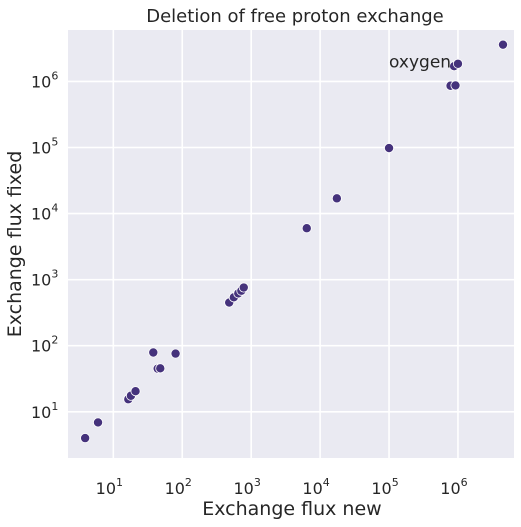 Image resolution: width=521 pixels, height=527 pixels. I want to click on x-tick-label: 10³, so click(247, 487).